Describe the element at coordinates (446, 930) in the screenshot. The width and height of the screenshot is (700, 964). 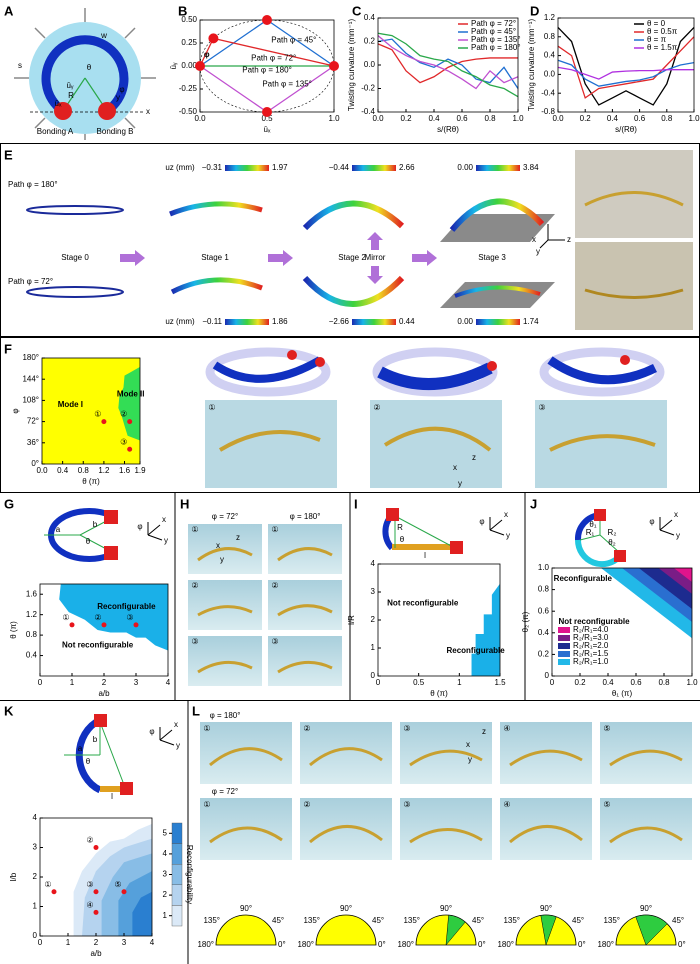
I see `gauge` at that location.